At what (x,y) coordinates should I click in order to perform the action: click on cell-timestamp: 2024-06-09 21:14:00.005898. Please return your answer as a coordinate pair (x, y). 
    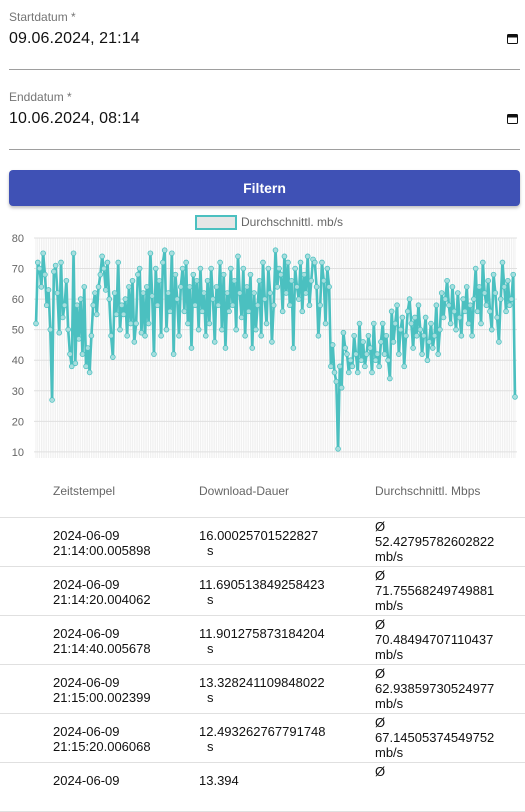
    Looking at the image, I should click on (102, 543).